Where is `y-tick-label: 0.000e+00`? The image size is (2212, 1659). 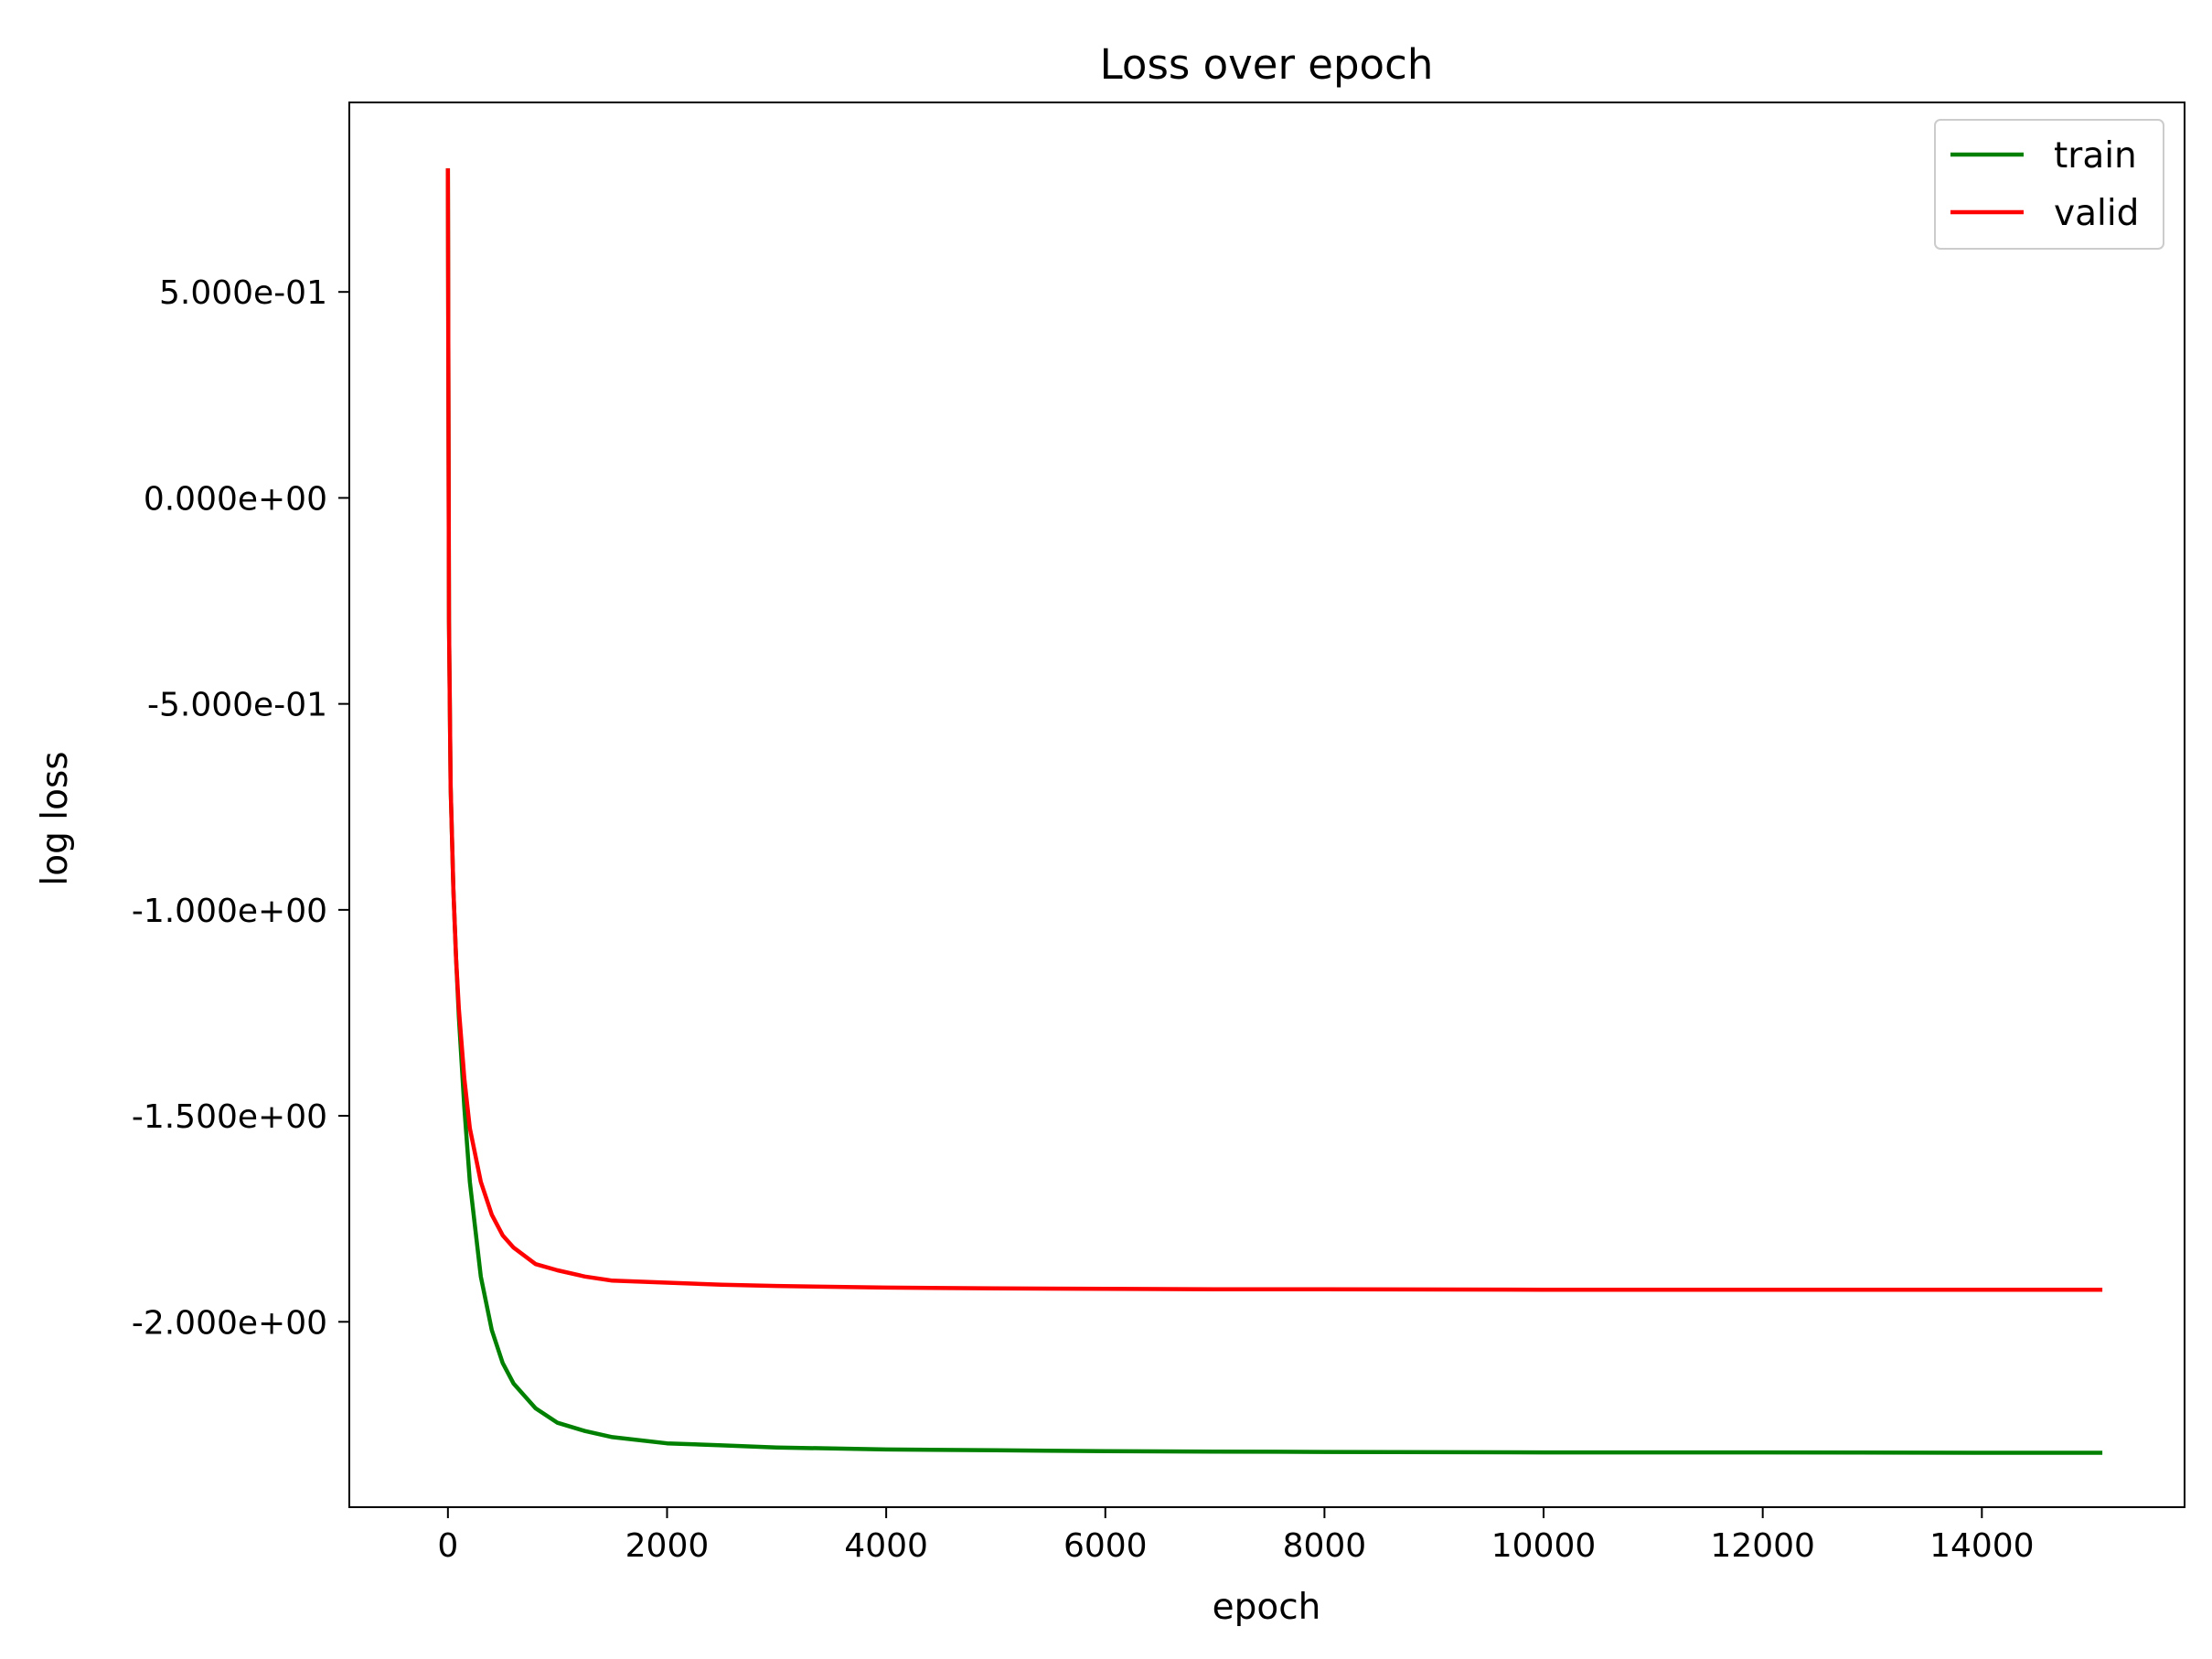 y-tick-label: 0.000e+00 is located at coordinates (236, 499).